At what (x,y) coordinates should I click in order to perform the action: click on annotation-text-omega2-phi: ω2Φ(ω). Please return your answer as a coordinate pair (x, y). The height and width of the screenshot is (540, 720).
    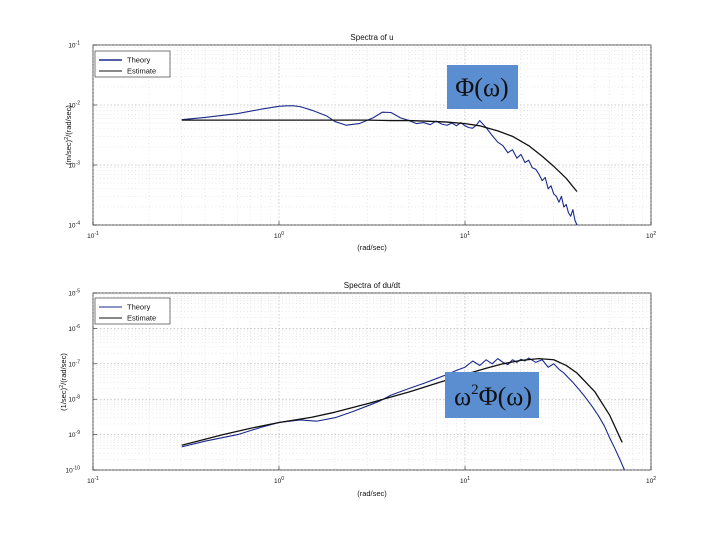
    Looking at the image, I should click on (493, 396).